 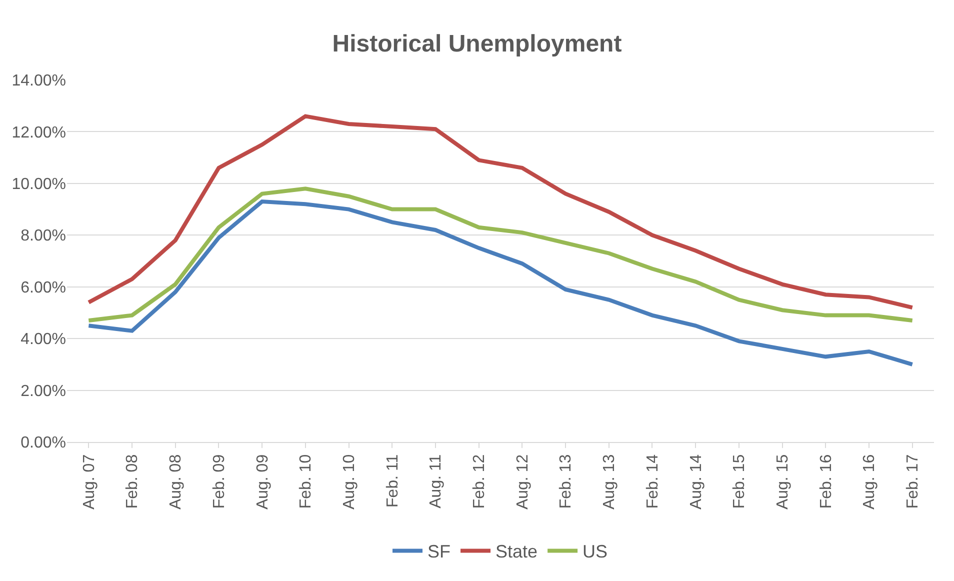 What do you see at coordinates (43, 339) in the screenshot?
I see `y-tick-label: 4.00%` at bounding box center [43, 339].